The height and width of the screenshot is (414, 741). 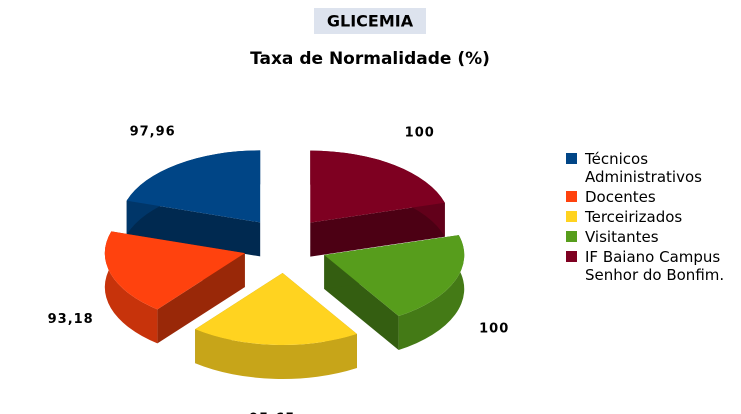 I want to click on chart-title: GLICEMIA, so click(x=370, y=21).